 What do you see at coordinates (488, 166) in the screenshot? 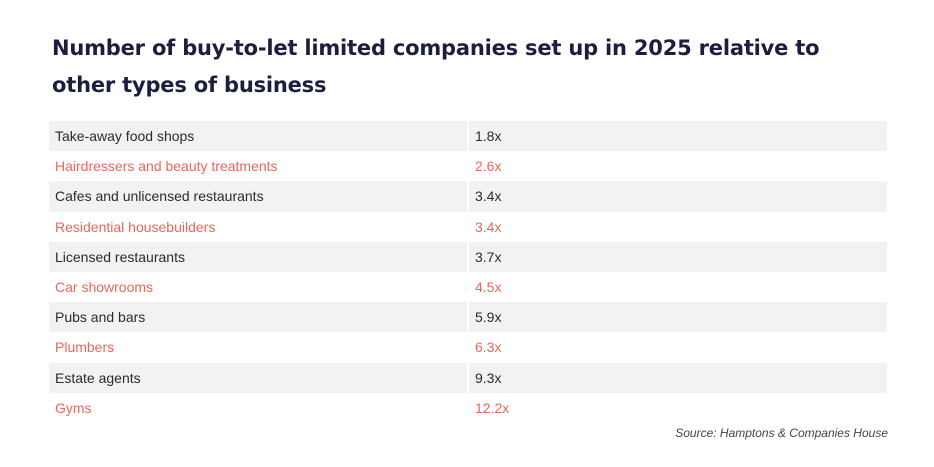
I see `row-value: 2.6x` at bounding box center [488, 166].